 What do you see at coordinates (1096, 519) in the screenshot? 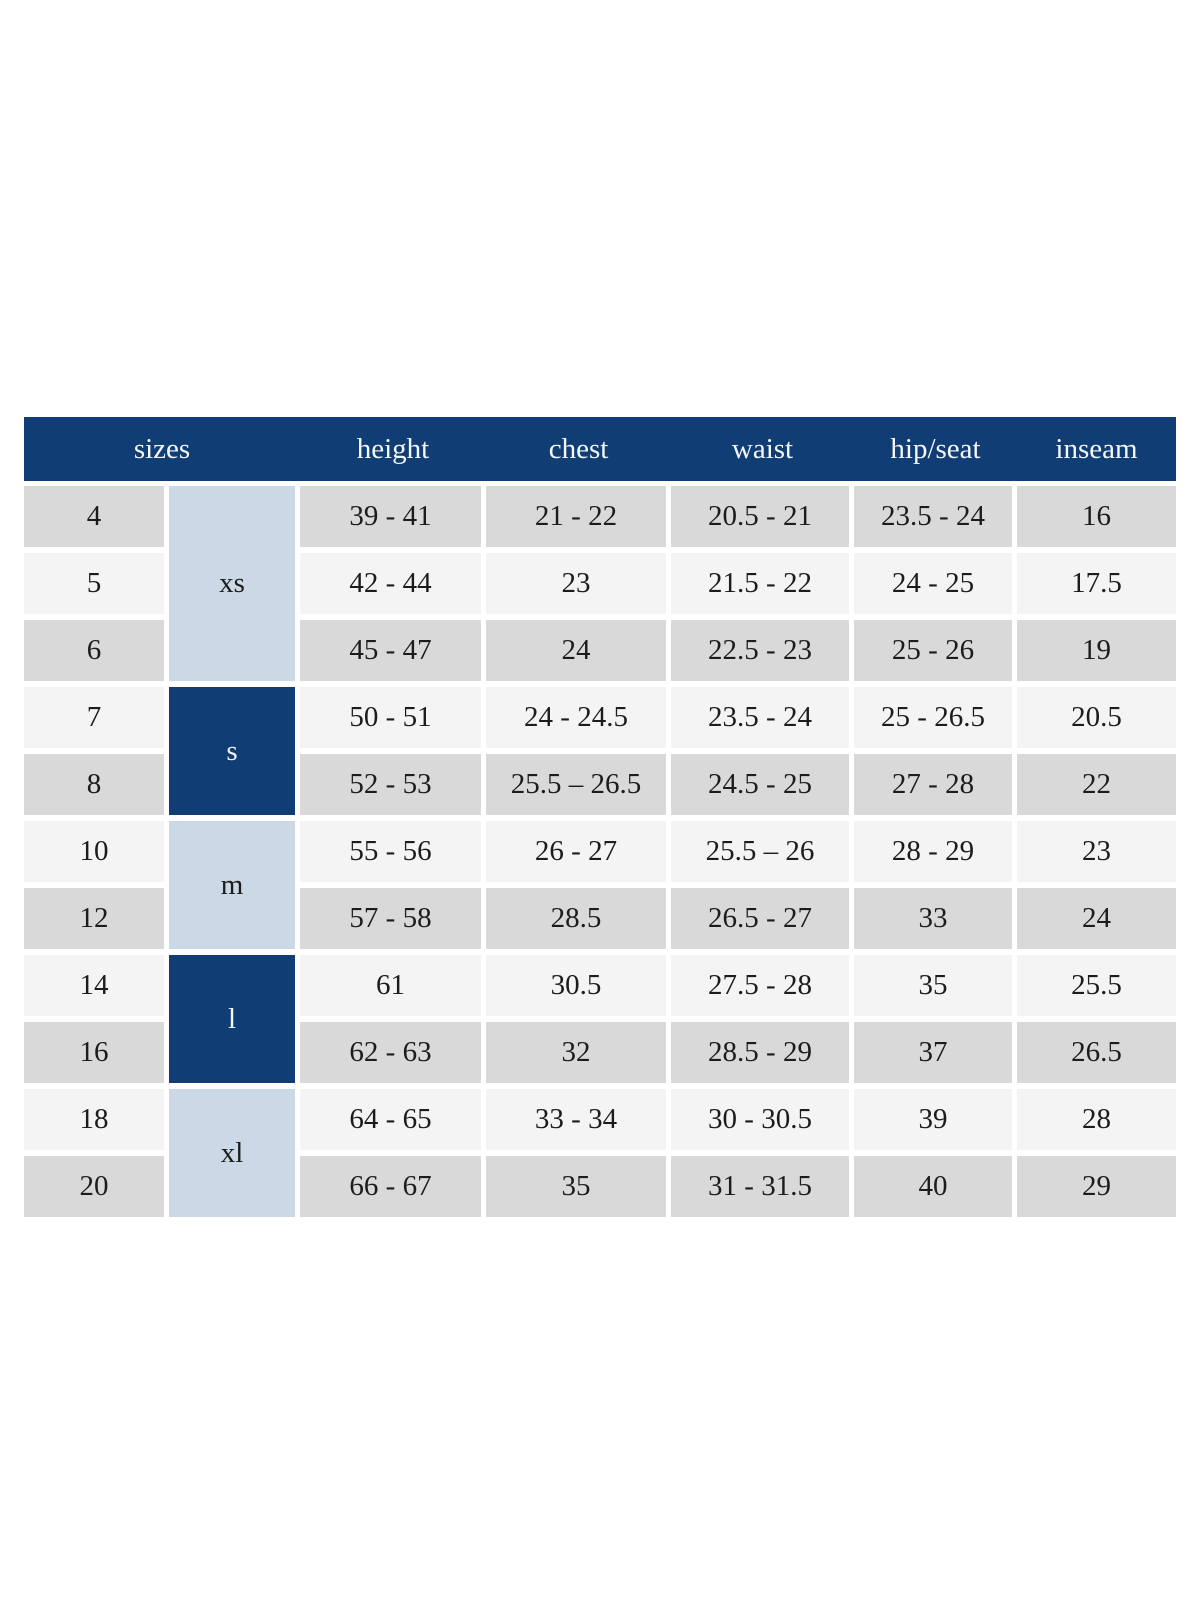
I see `inseam-cell: 16` at bounding box center [1096, 519].